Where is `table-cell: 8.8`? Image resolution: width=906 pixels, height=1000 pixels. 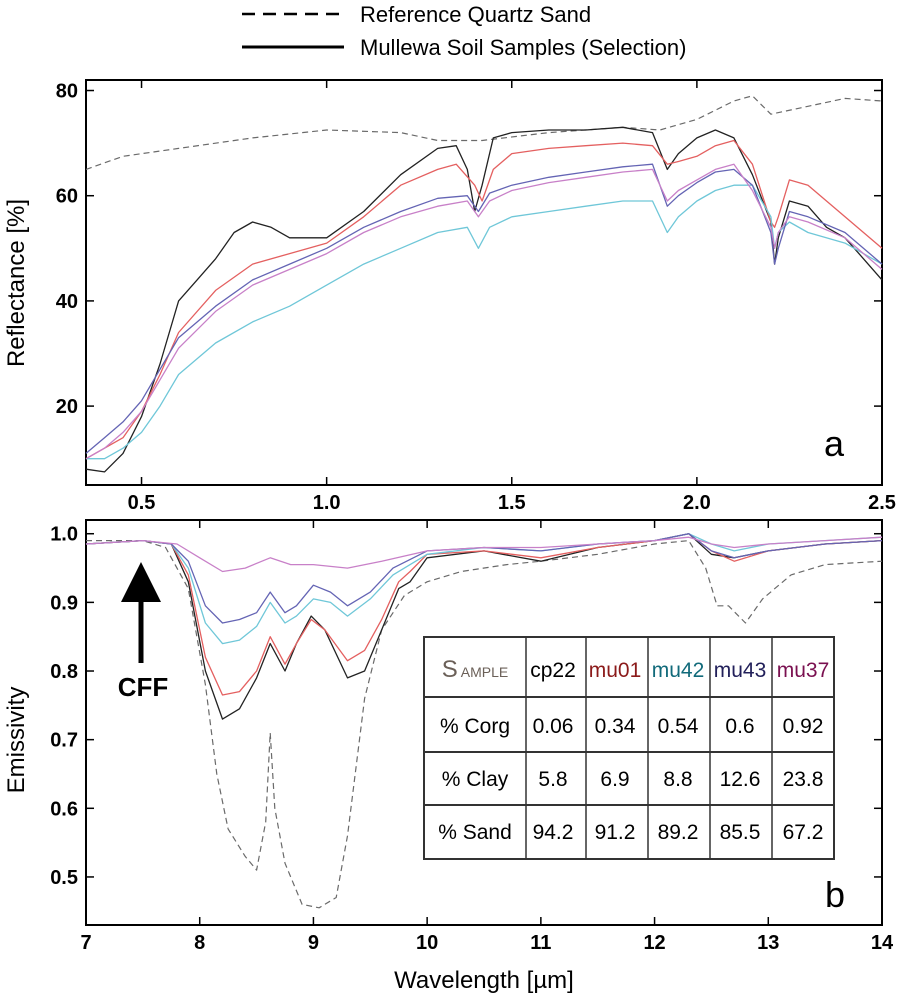 table-cell: 8.8 is located at coordinates (677, 779).